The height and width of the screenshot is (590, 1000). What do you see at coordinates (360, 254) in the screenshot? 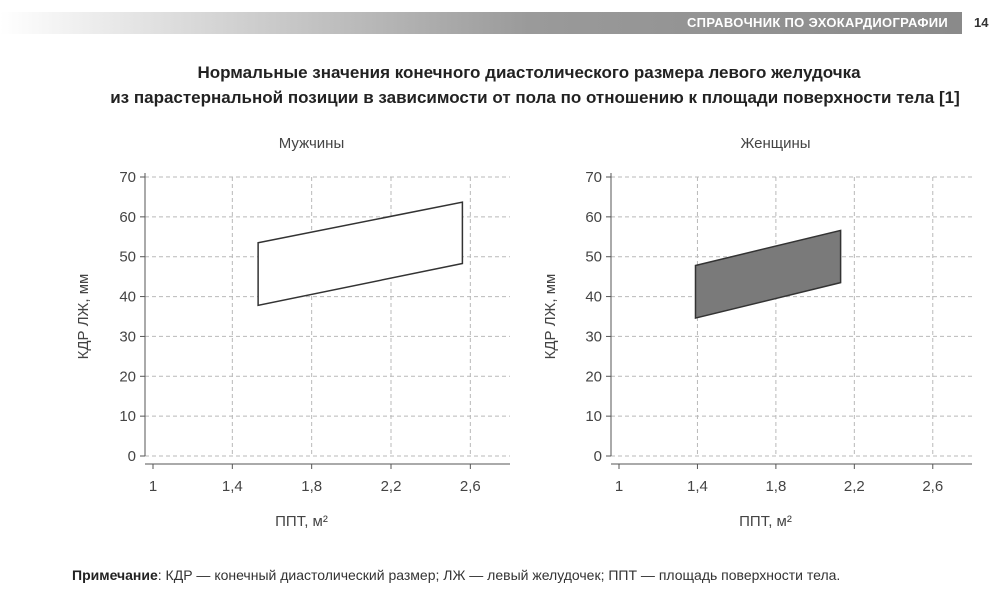
I see `chart-1-normal-range-band` at bounding box center [360, 254].